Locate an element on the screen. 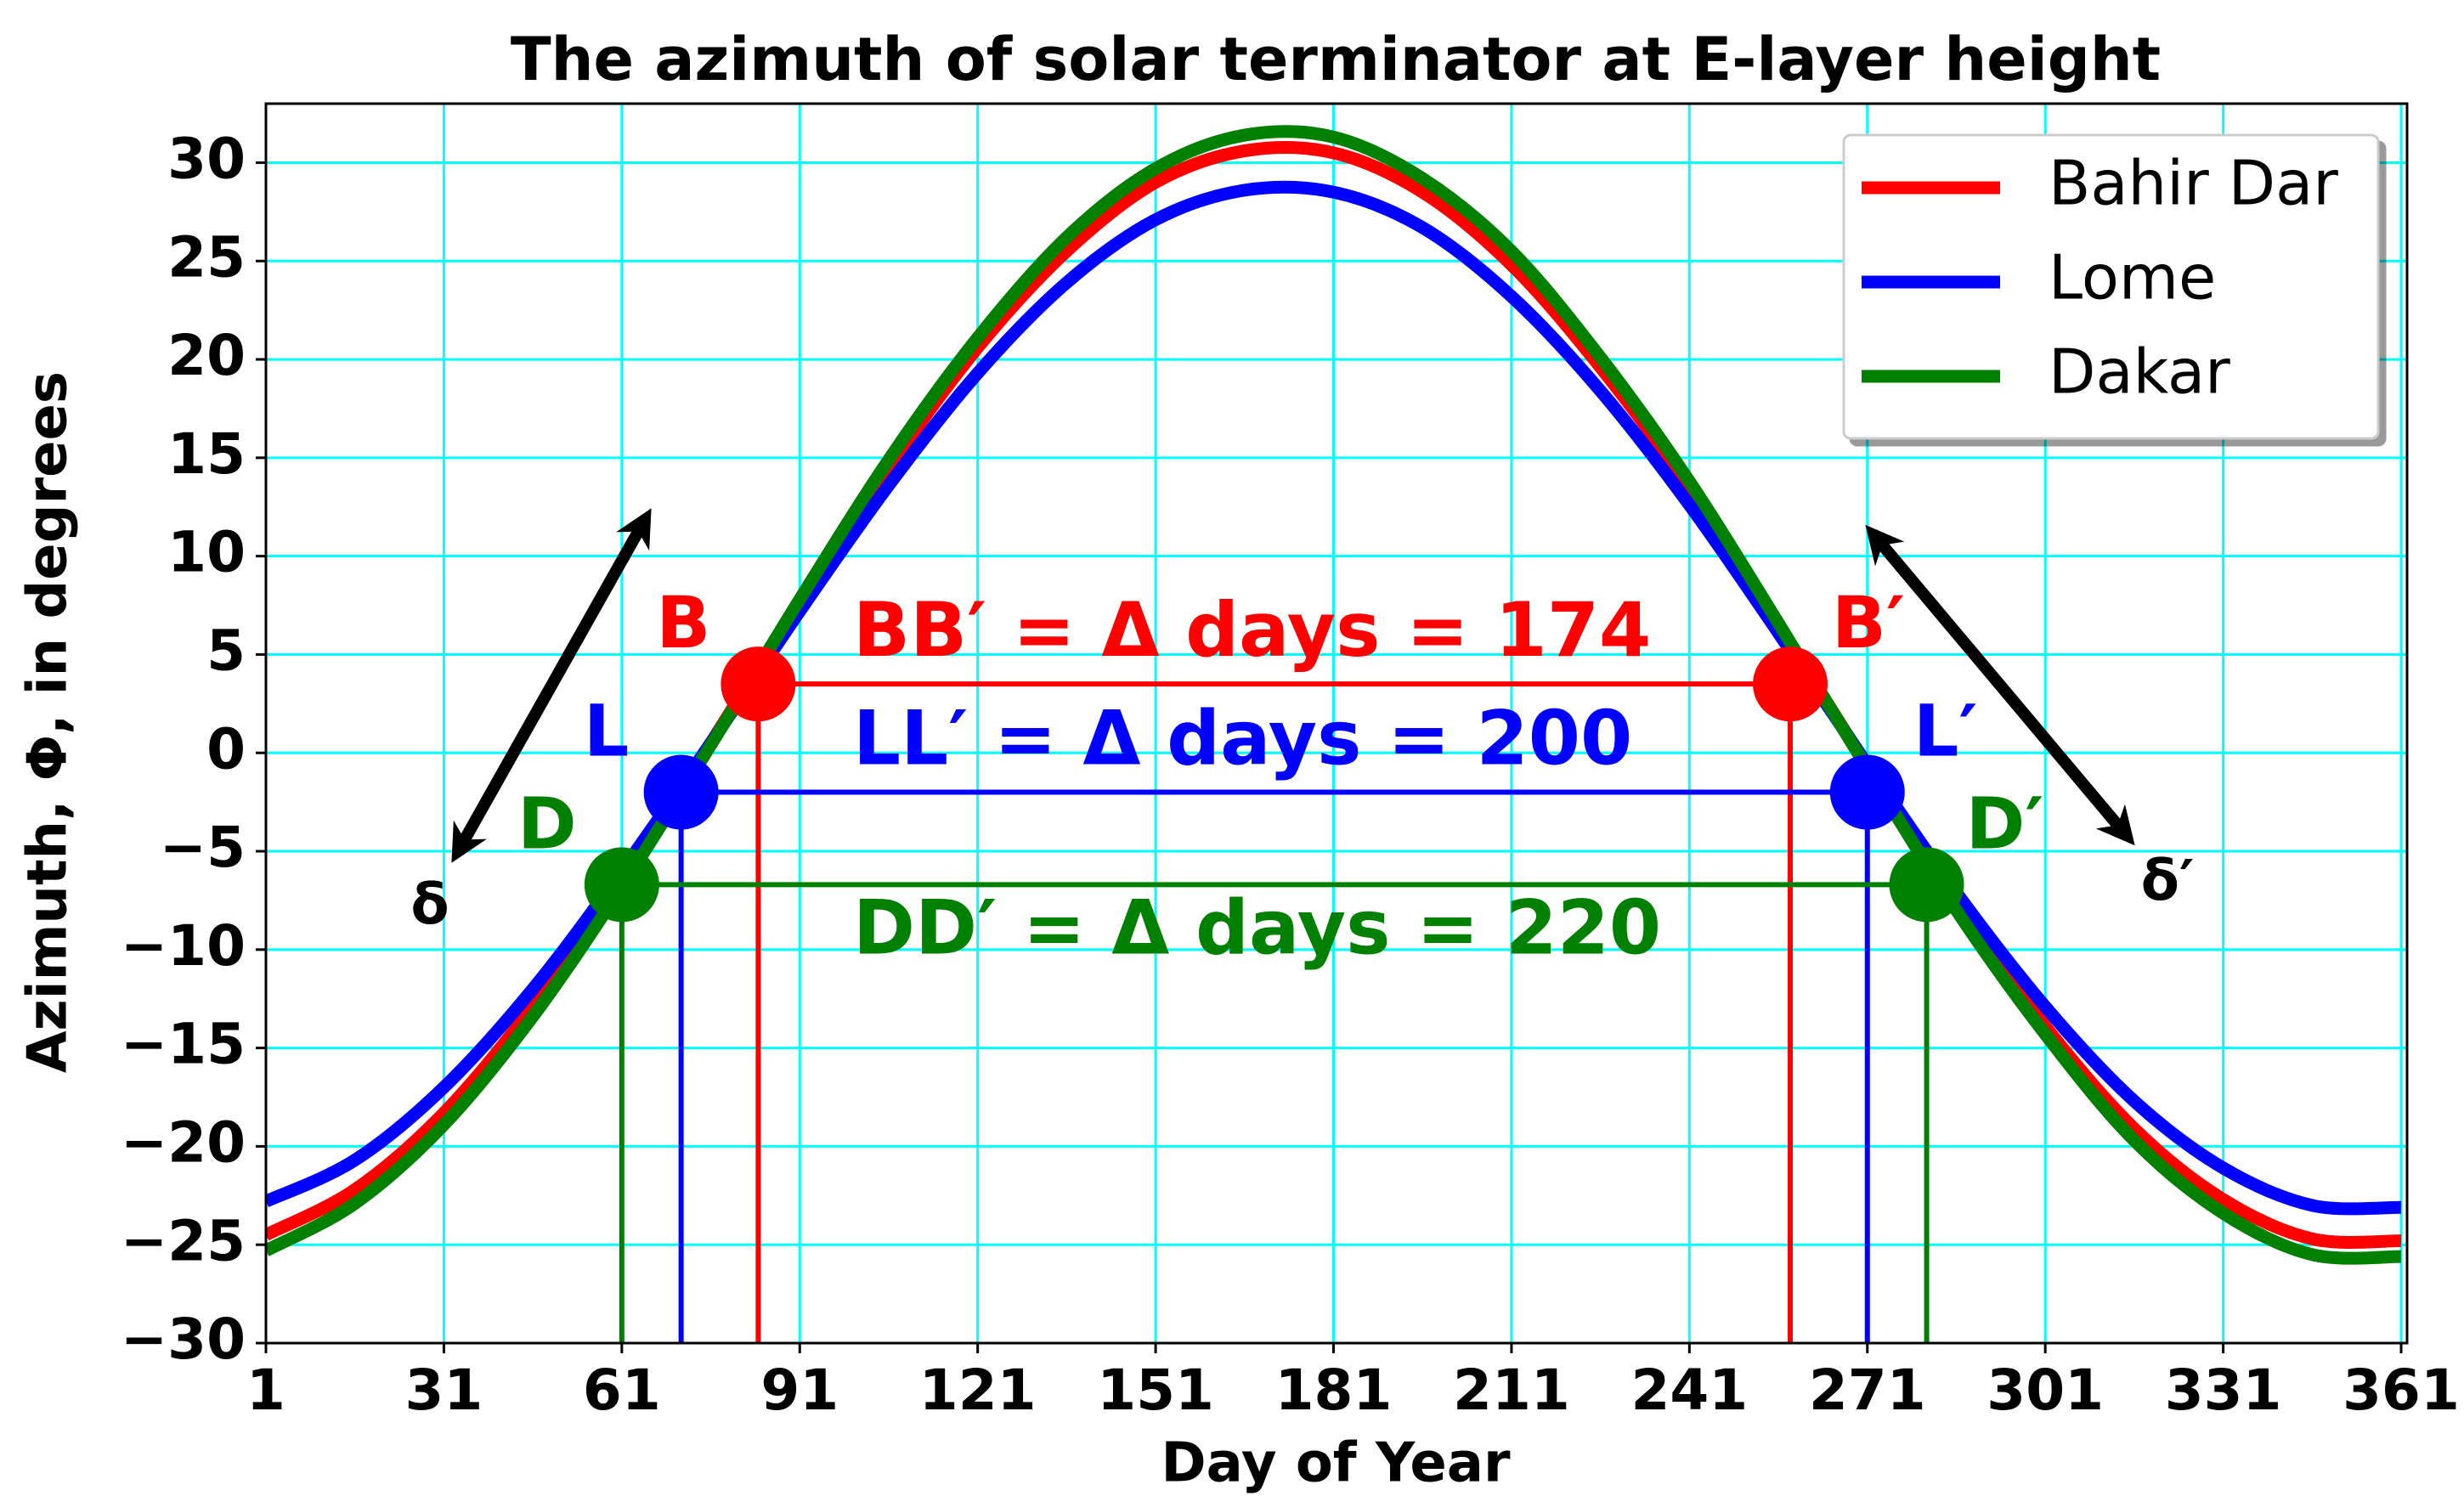 The height and width of the screenshot is (1496, 2464). x-tick-label: 211 is located at coordinates (1511, 1390).